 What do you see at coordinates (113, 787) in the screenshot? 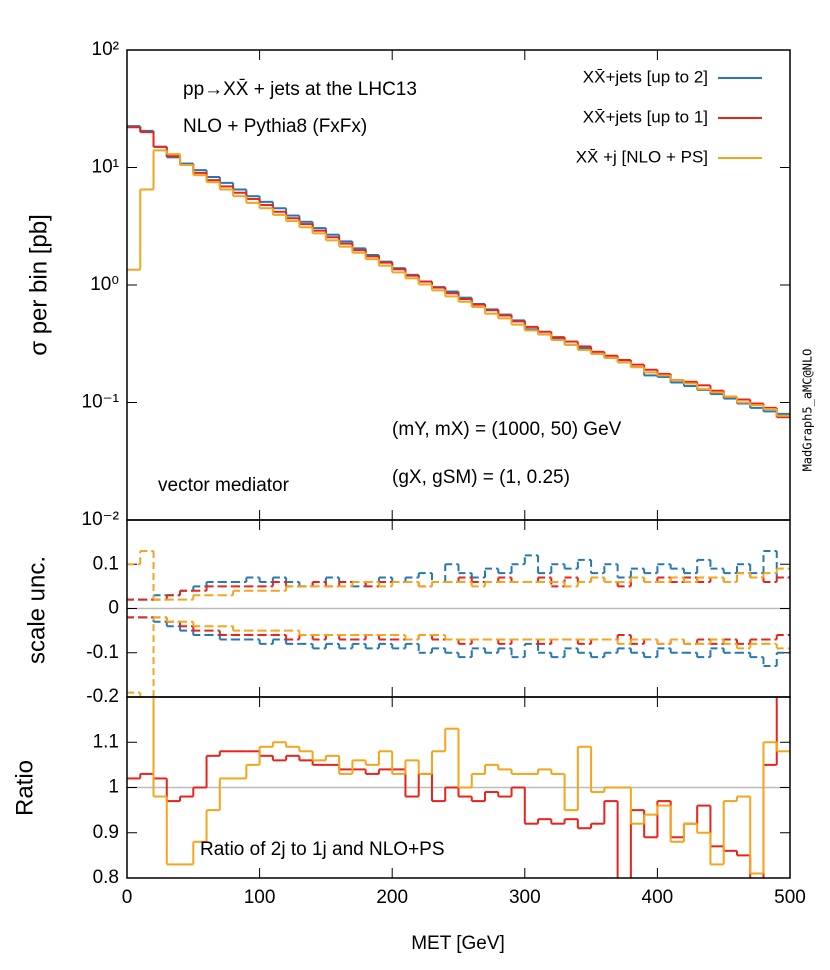
I see `y-tick-label: 1` at bounding box center [113, 787].